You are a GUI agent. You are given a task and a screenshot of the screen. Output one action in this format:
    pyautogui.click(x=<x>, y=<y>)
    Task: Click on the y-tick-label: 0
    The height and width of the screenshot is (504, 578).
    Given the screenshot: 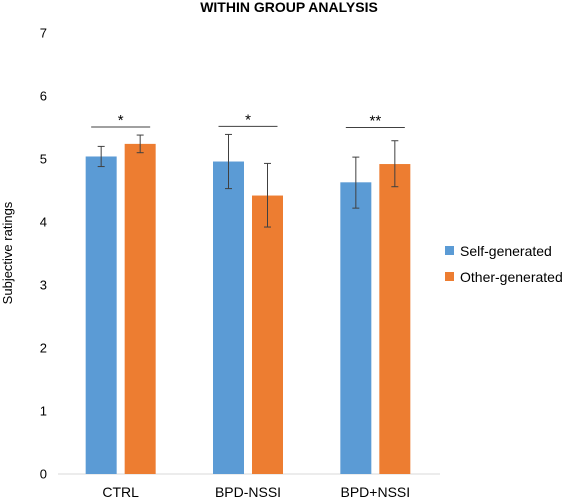 What is the action you would take?
    pyautogui.click(x=43, y=474)
    